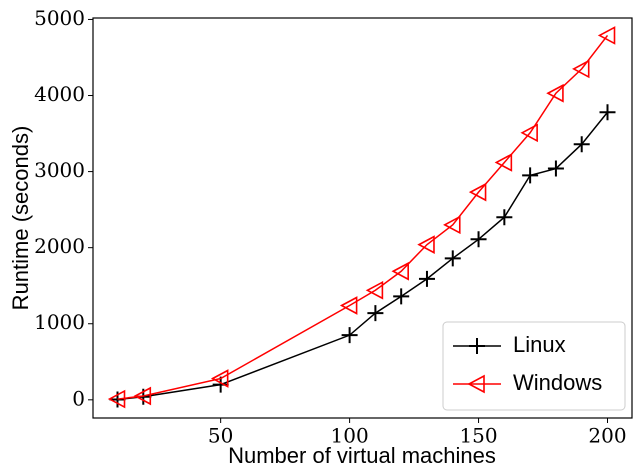 This screenshot has width=637, height=467. Describe the element at coordinates (78, 398) in the screenshot. I see `y-tick-label: 0` at that location.